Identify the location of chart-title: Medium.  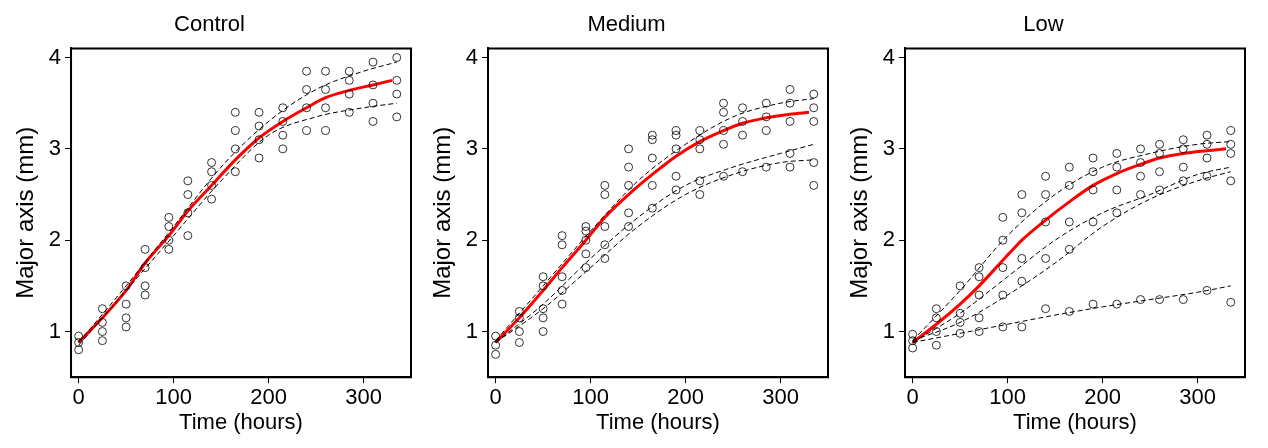
(626, 24).